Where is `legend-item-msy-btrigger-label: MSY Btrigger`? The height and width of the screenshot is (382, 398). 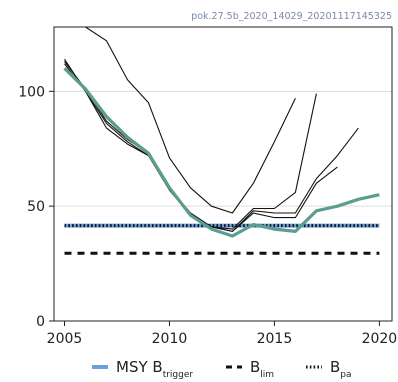
legend-item-msy-btrigger-label: MSY Btrigger is located at coordinates (154, 369).